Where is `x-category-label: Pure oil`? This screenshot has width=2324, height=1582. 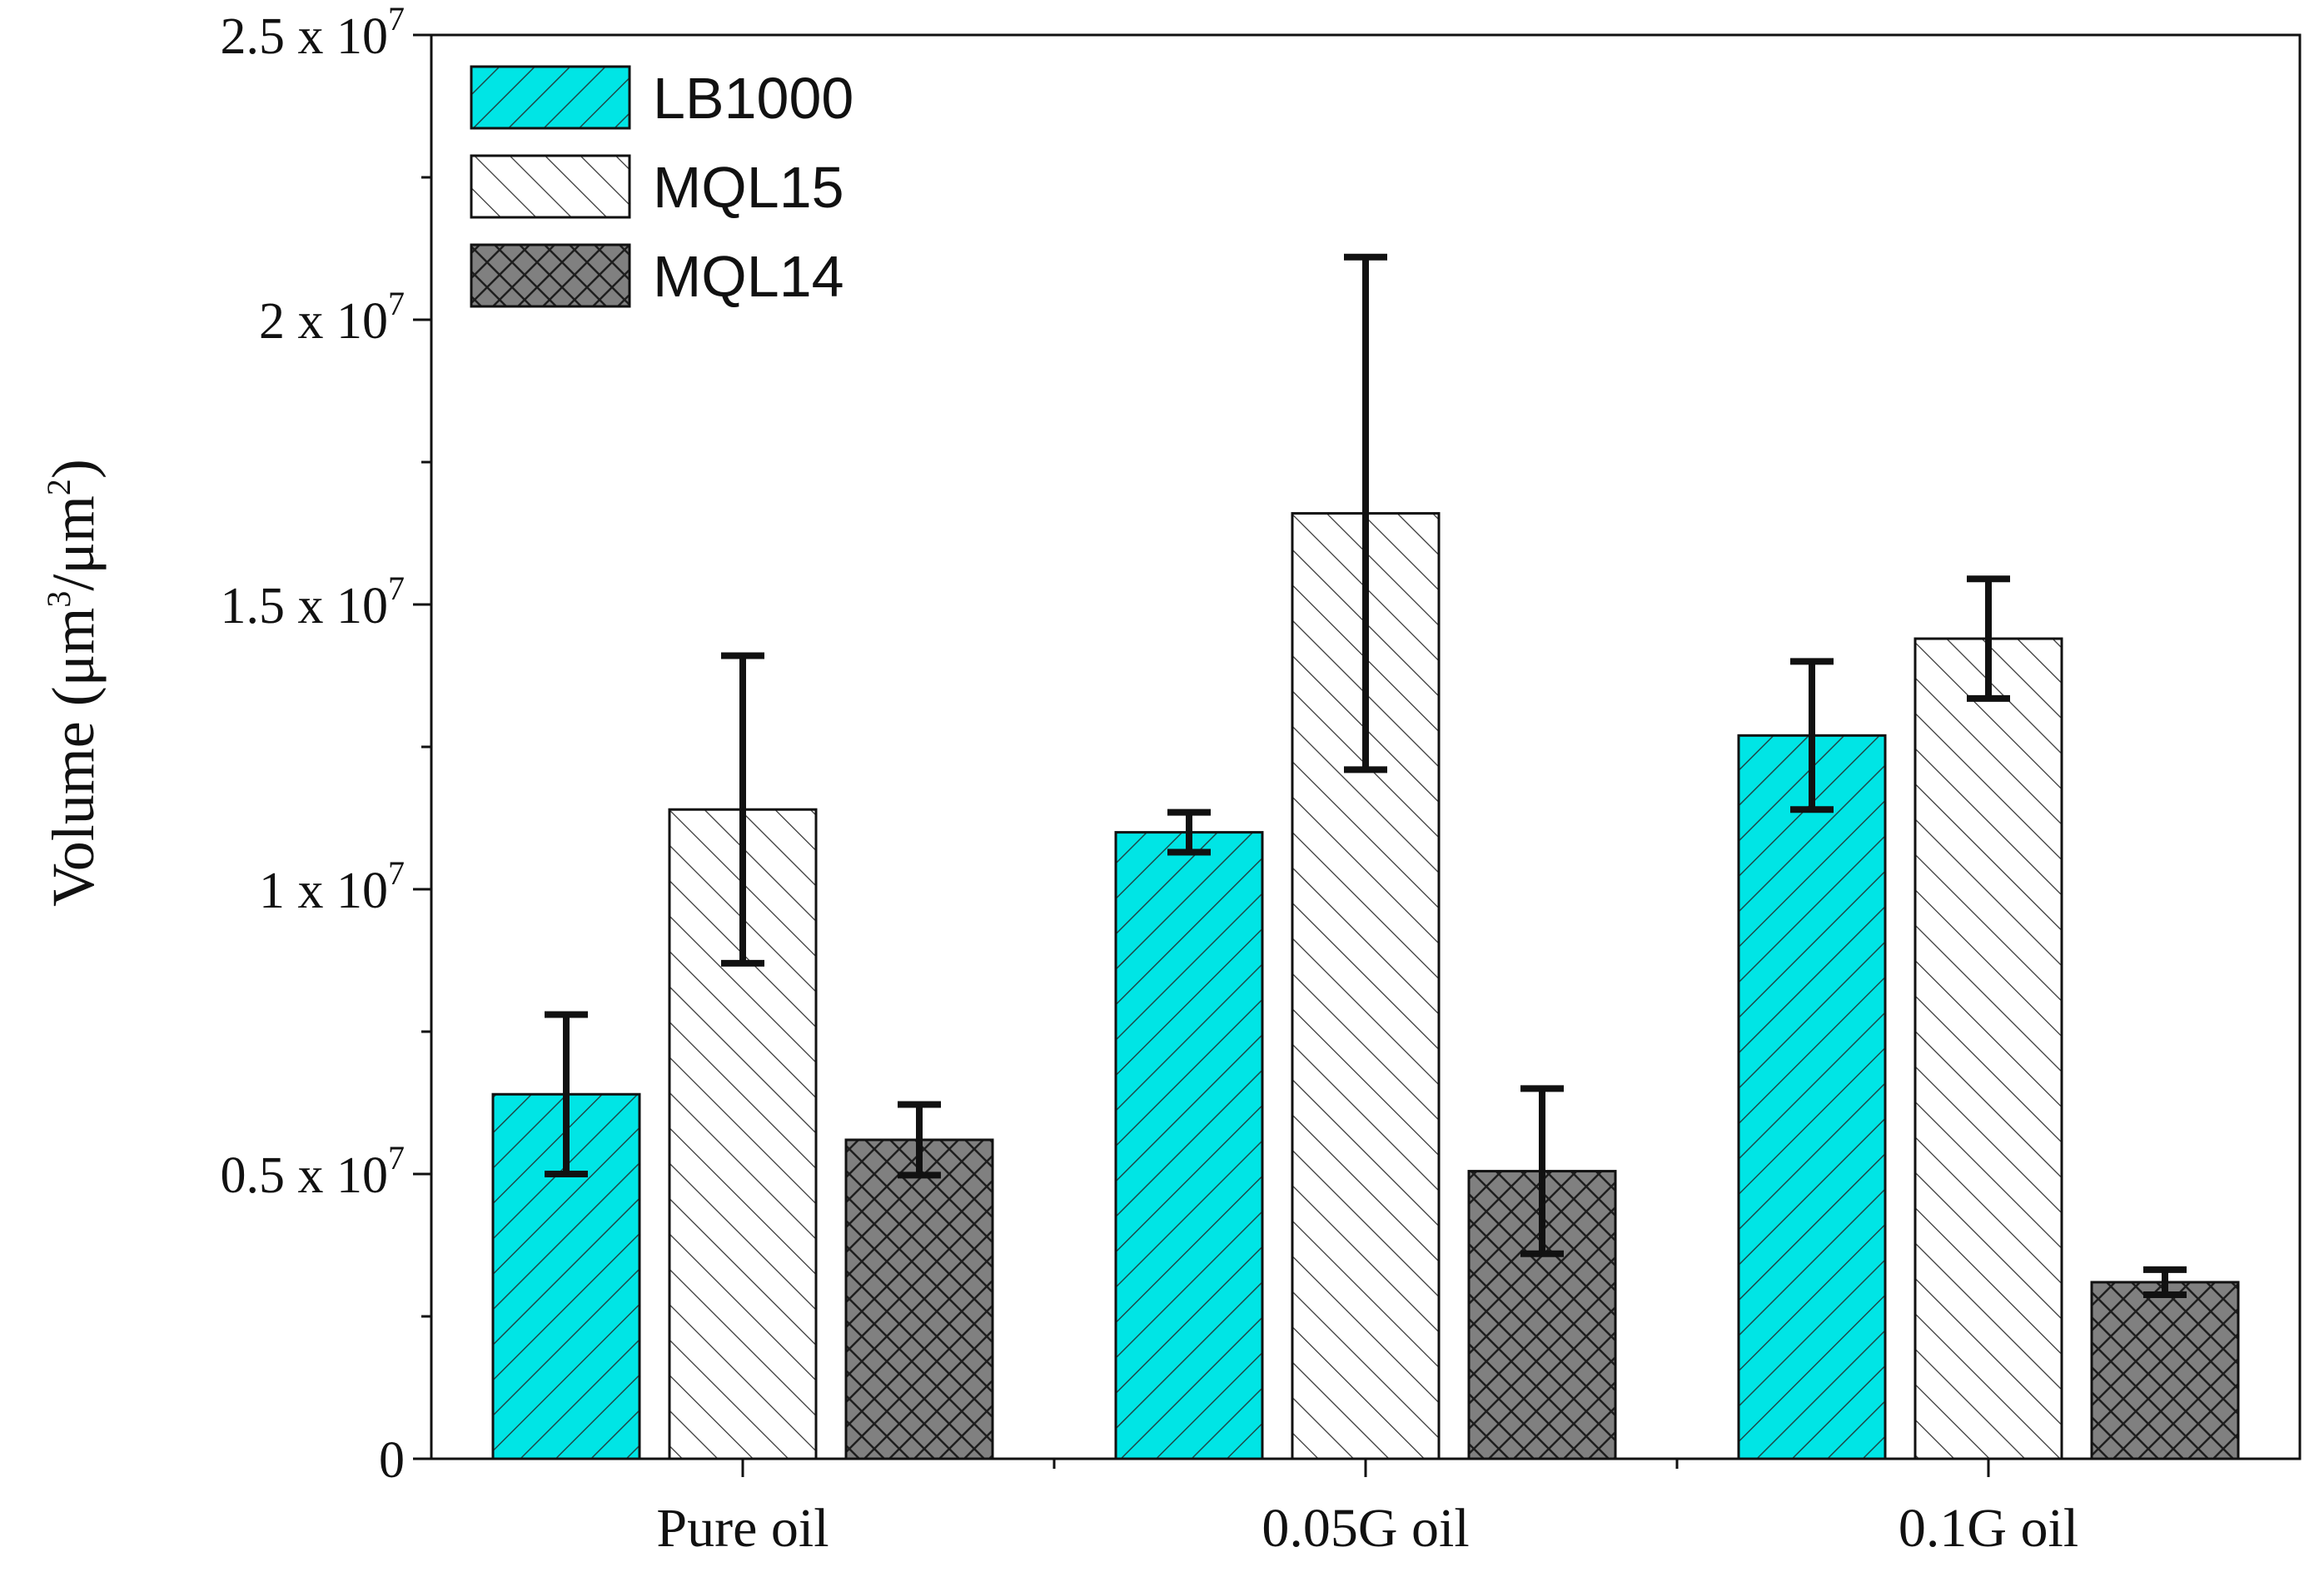 x-category-label: Pure oil is located at coordinates (743, 1528).